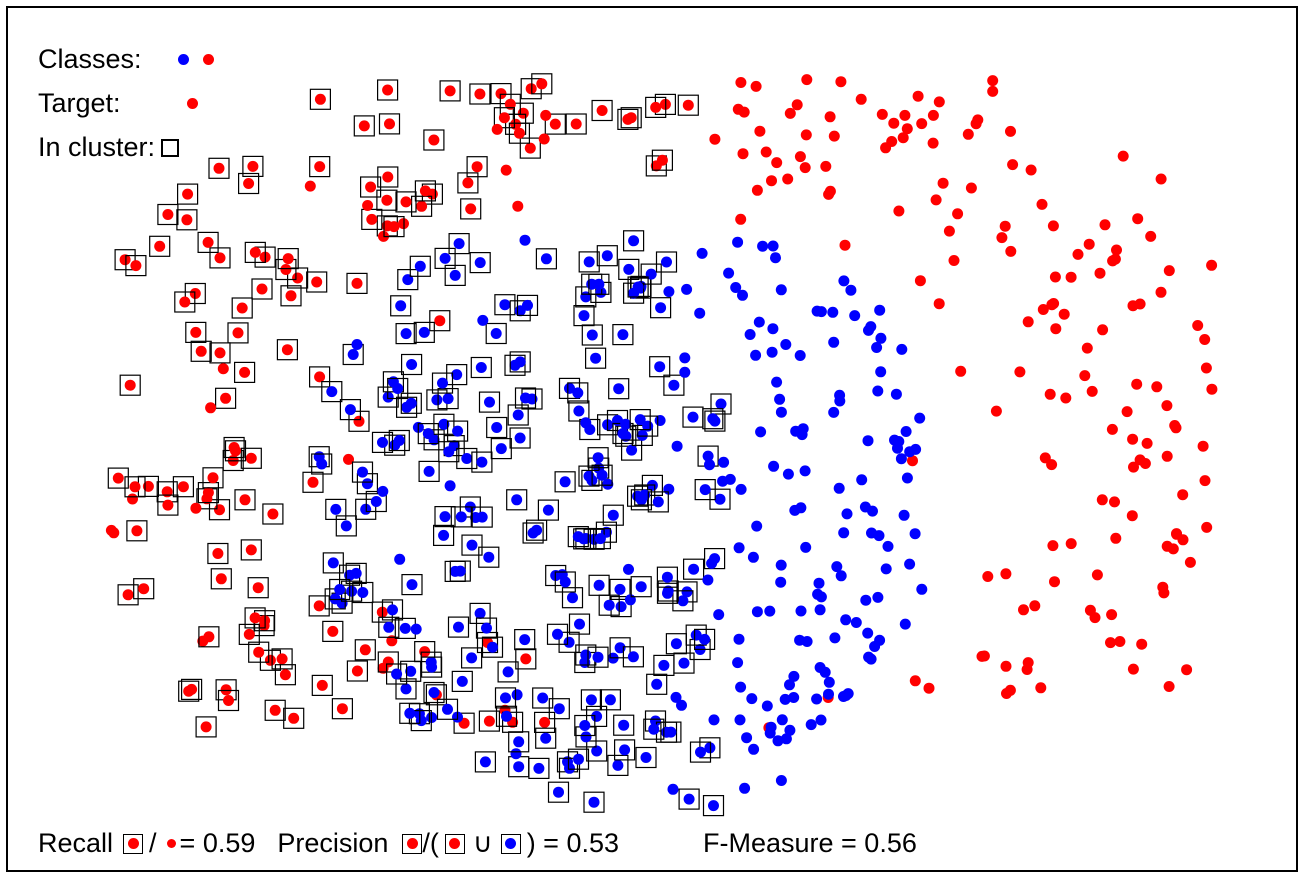 This screenshot has height=878, width=1304. Describe the element at coordinates (126, 59) in the screenshot. I see `legend-classes: Classes:` at that location.